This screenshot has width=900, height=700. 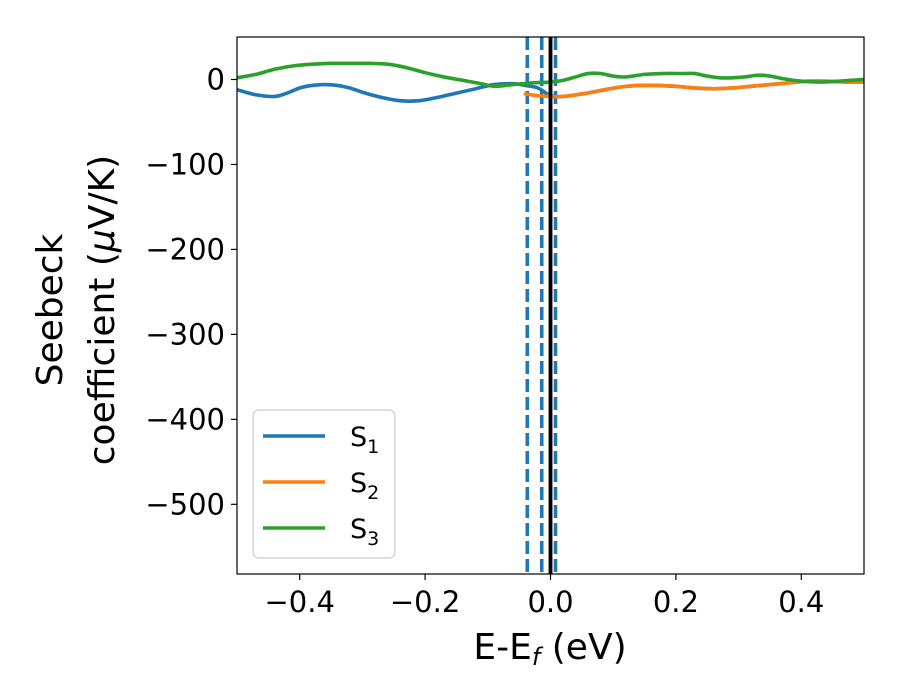 I want to click on legend-label-s1: S1, so click(x=364, y=440).